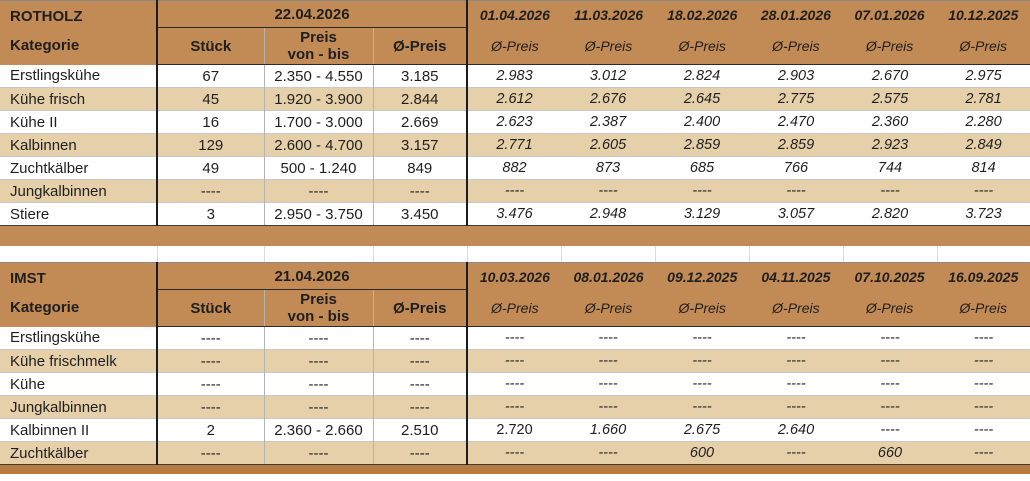 The image size is (1030, 481). Describe the element at coordinates (796, 168) in the screenshot. I see `history-price-cell: 766` at that location.